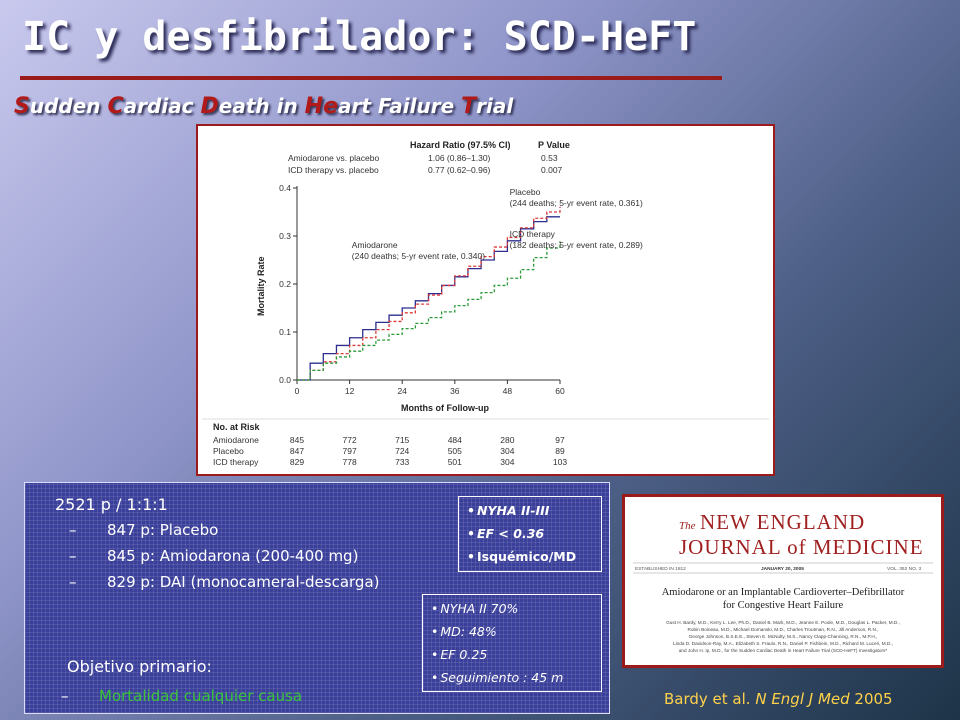  What do you see at coordinates (525, 192) in the screenshot?
I see `chart-annotation: Placebo` at bounding box center [525, 192].